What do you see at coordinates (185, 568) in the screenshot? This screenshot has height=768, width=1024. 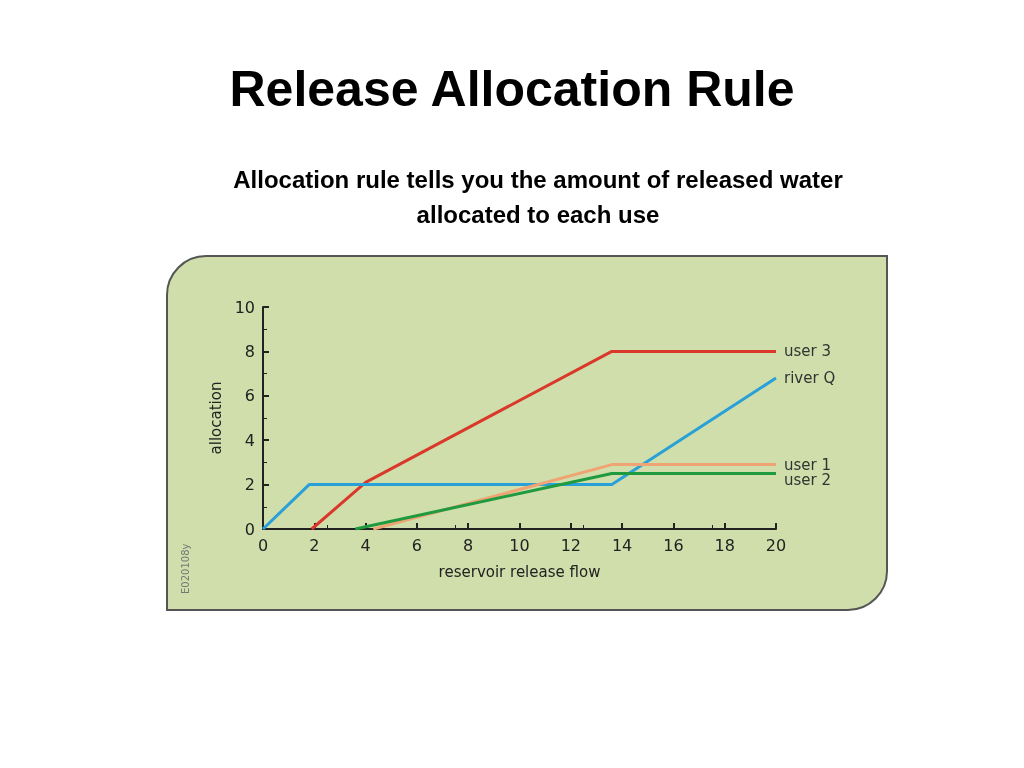 I see `text: E020108y` at bounding box center [185, 568].